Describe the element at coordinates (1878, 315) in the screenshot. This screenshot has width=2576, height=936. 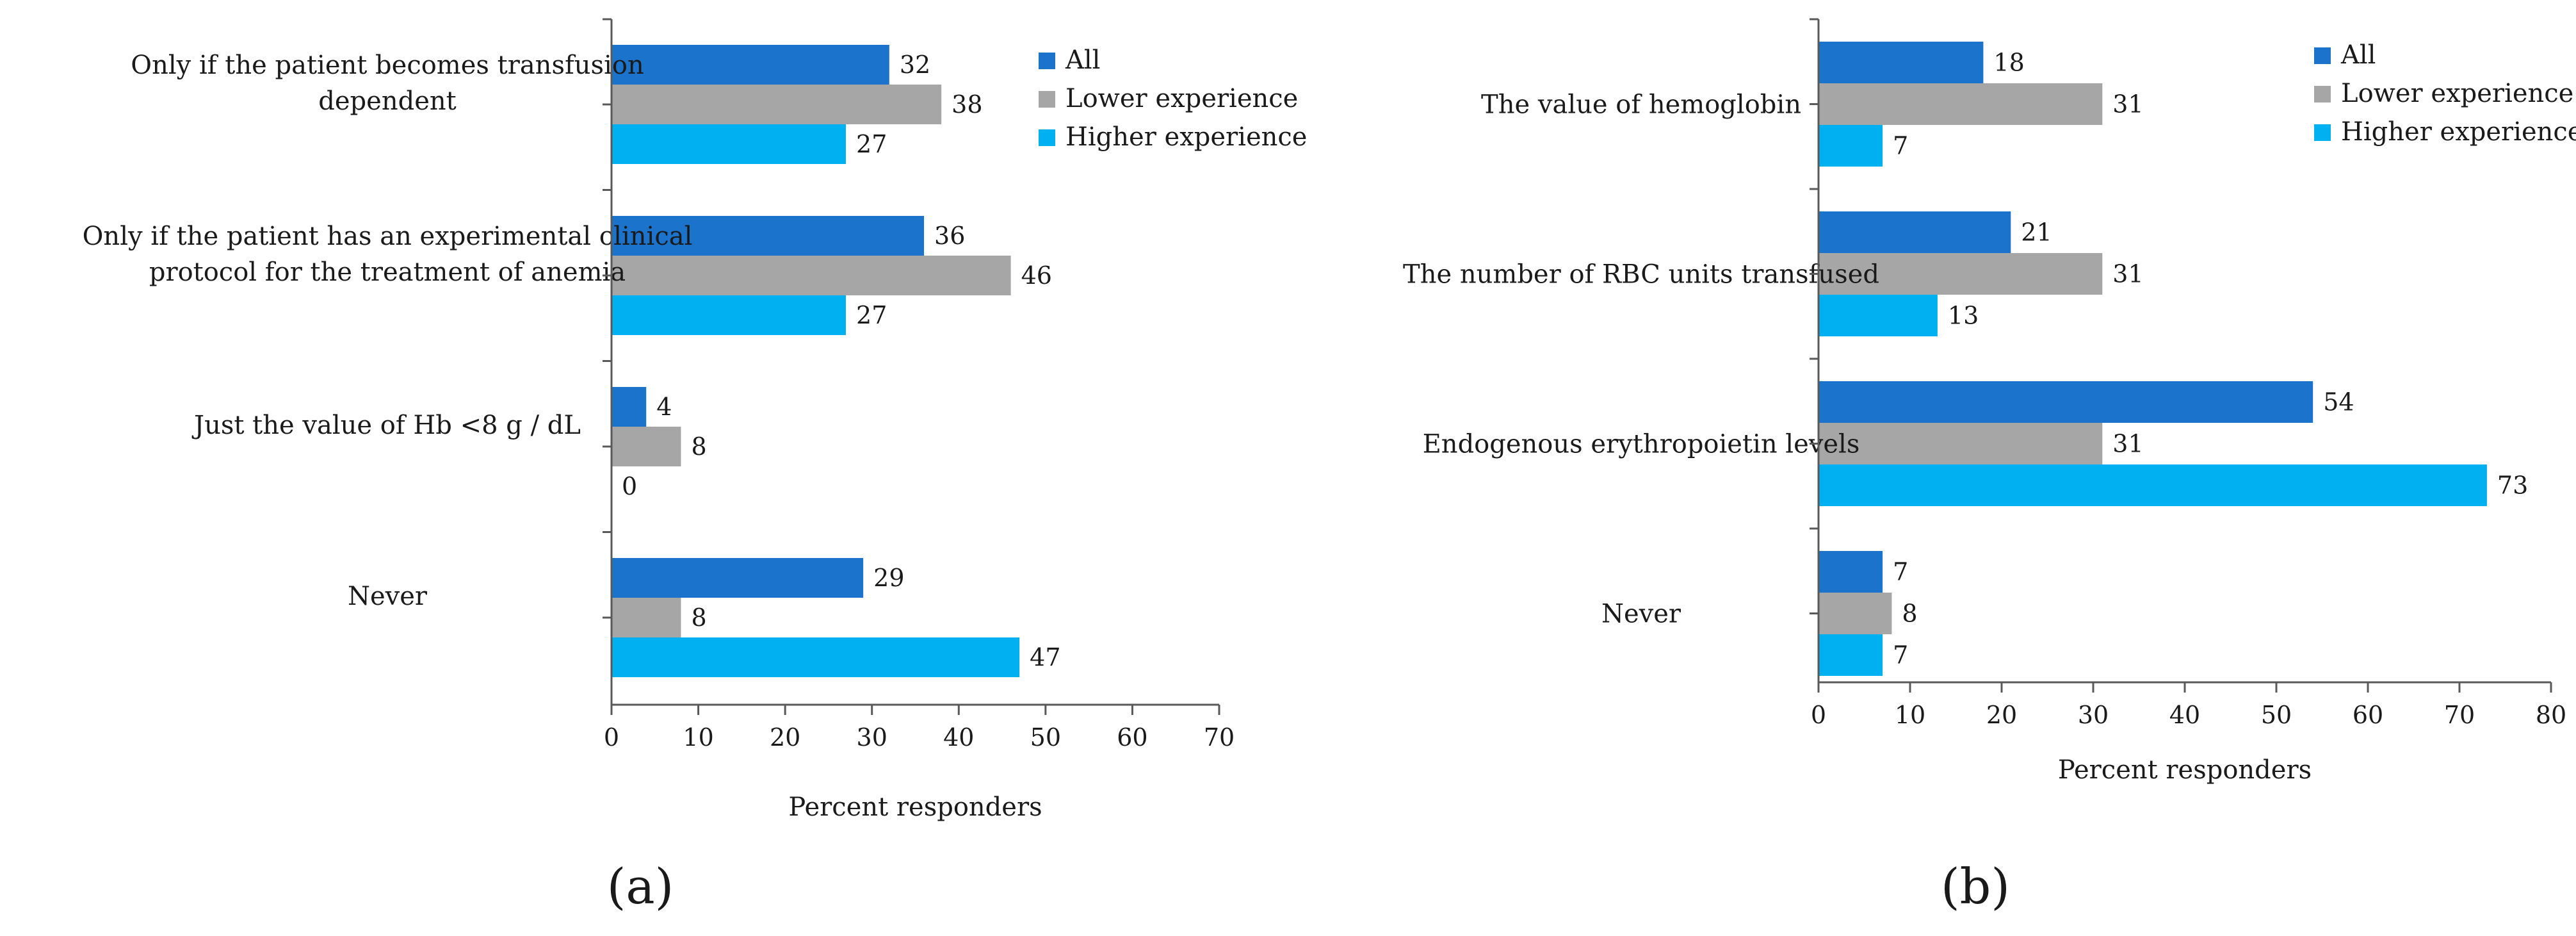
I see `bar-b-cat1-series2` at that location.